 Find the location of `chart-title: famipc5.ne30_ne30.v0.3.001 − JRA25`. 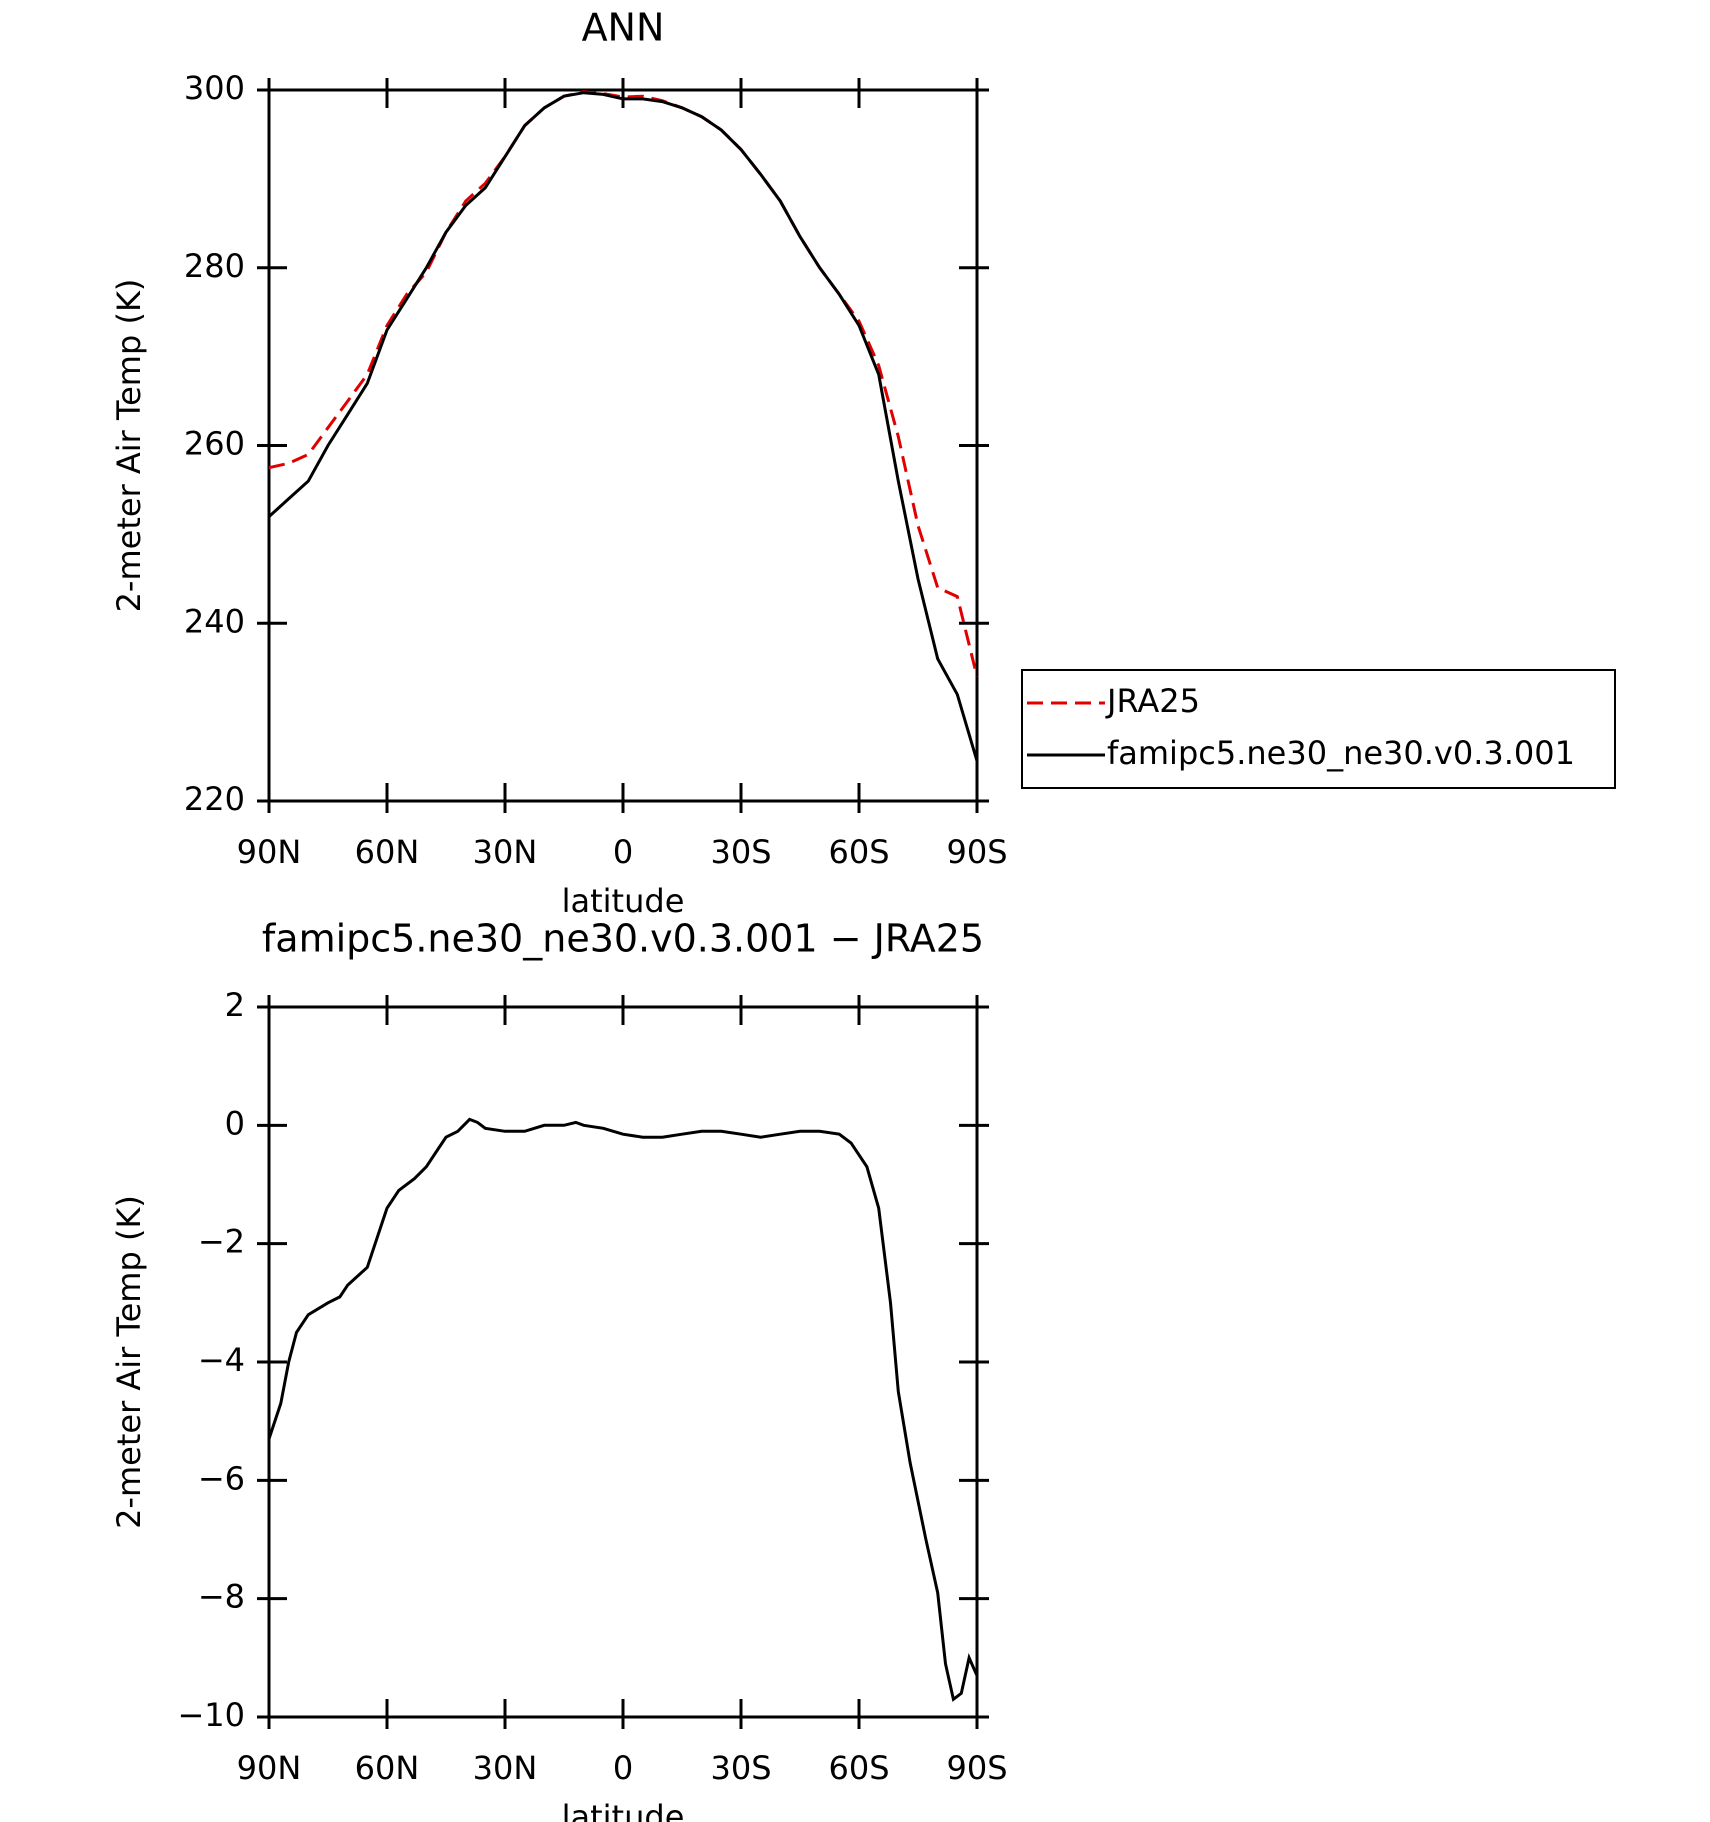

chart-title: famipc5.ne30_ne30.v0.3.001 − JRA25 is located at coordinates (623, 939).